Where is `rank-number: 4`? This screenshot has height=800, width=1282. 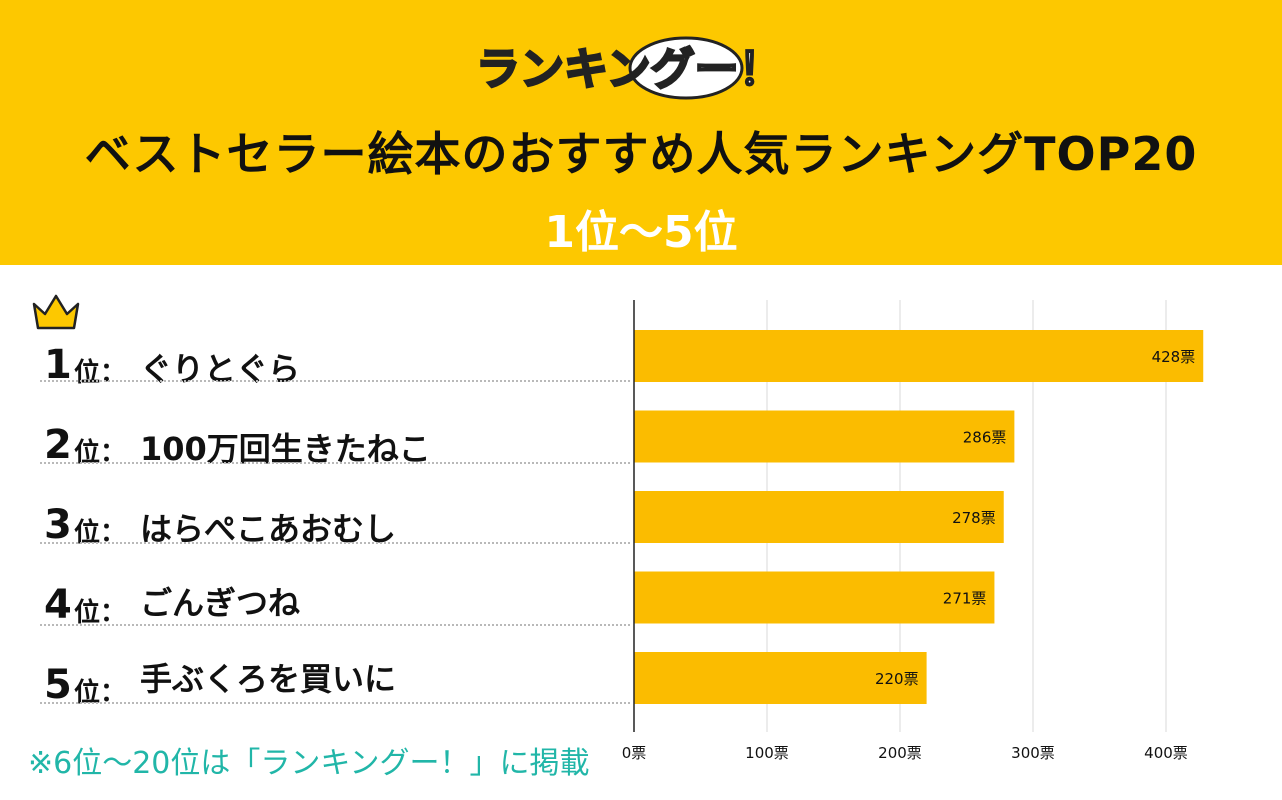 rank-number: 4 is located at coordinates (58, 605).